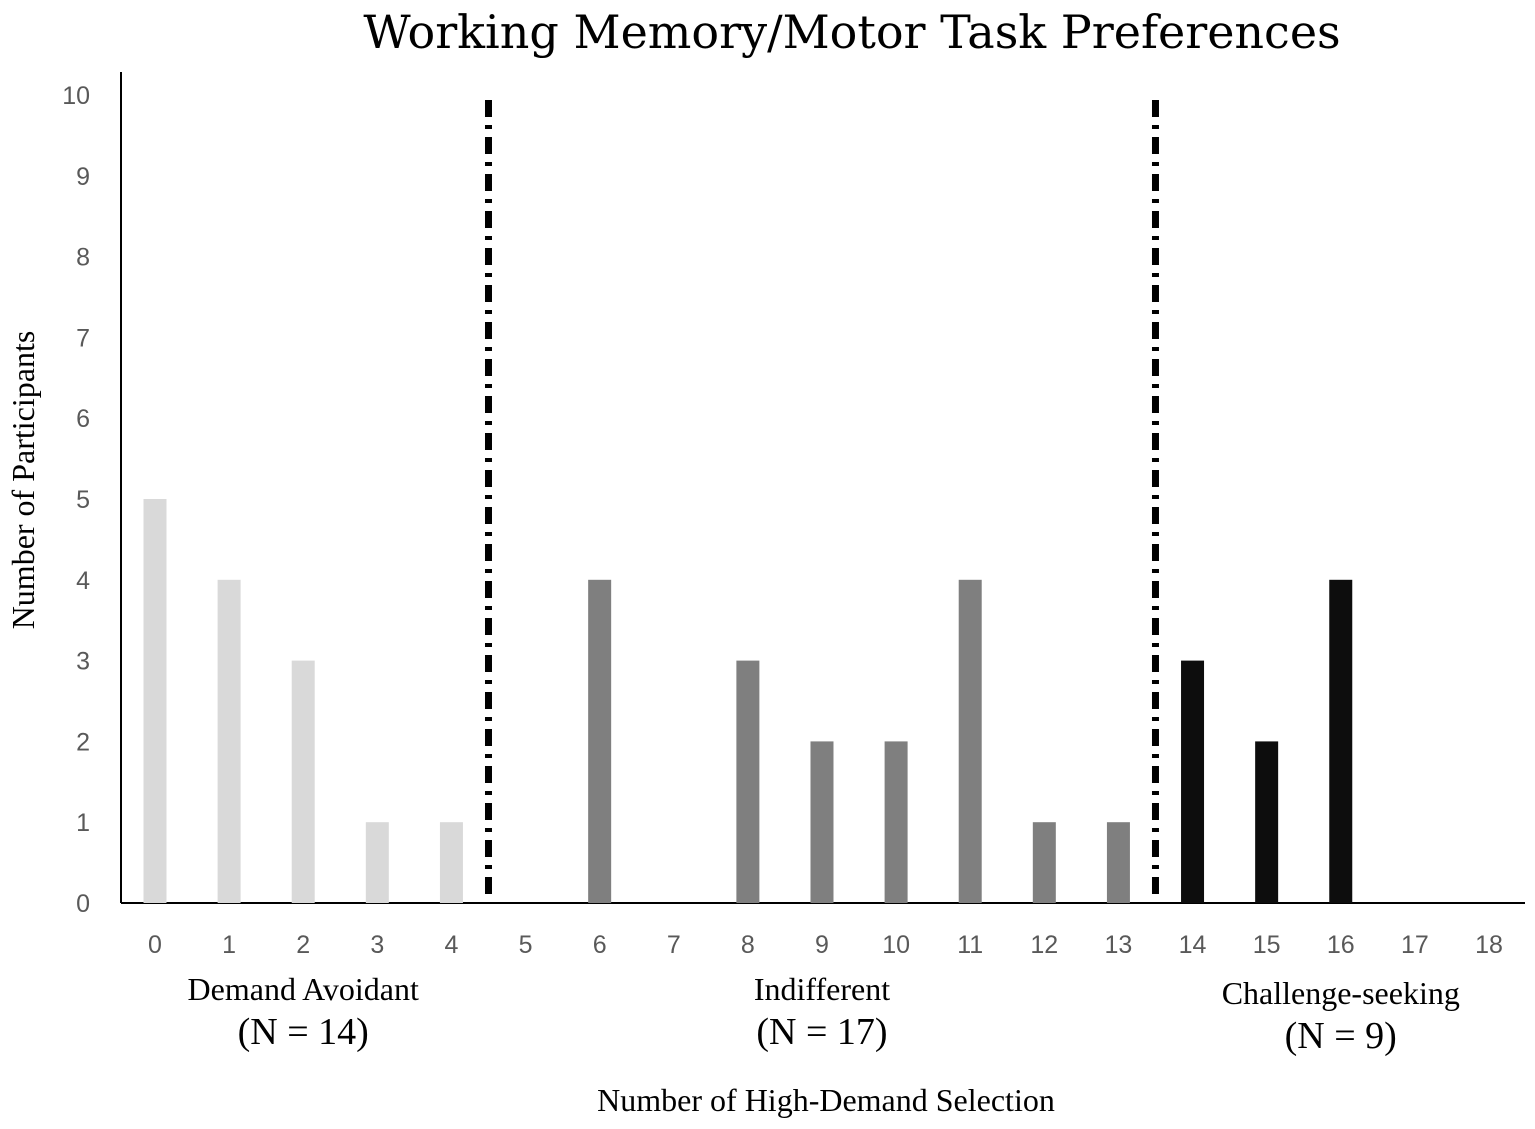 The image size is (1535, 1129). Describe the element at coordinates (970, 945) in the screenshot. I see `x-tick-label: 11` at that location.